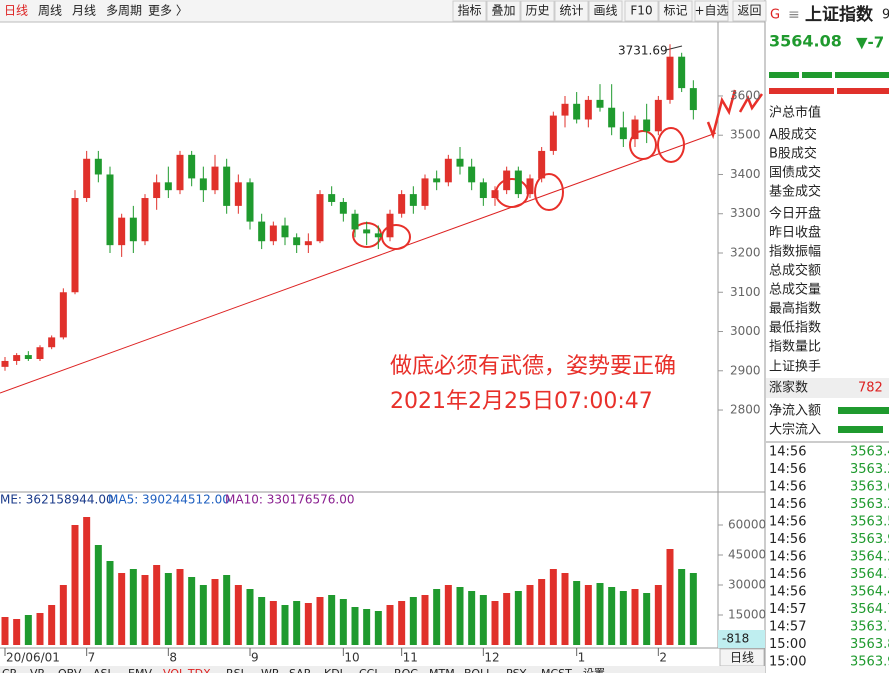 The height and width of the screenshot is (673, 889). I want to click on y-tick-label: 3100, so click(745, 292).